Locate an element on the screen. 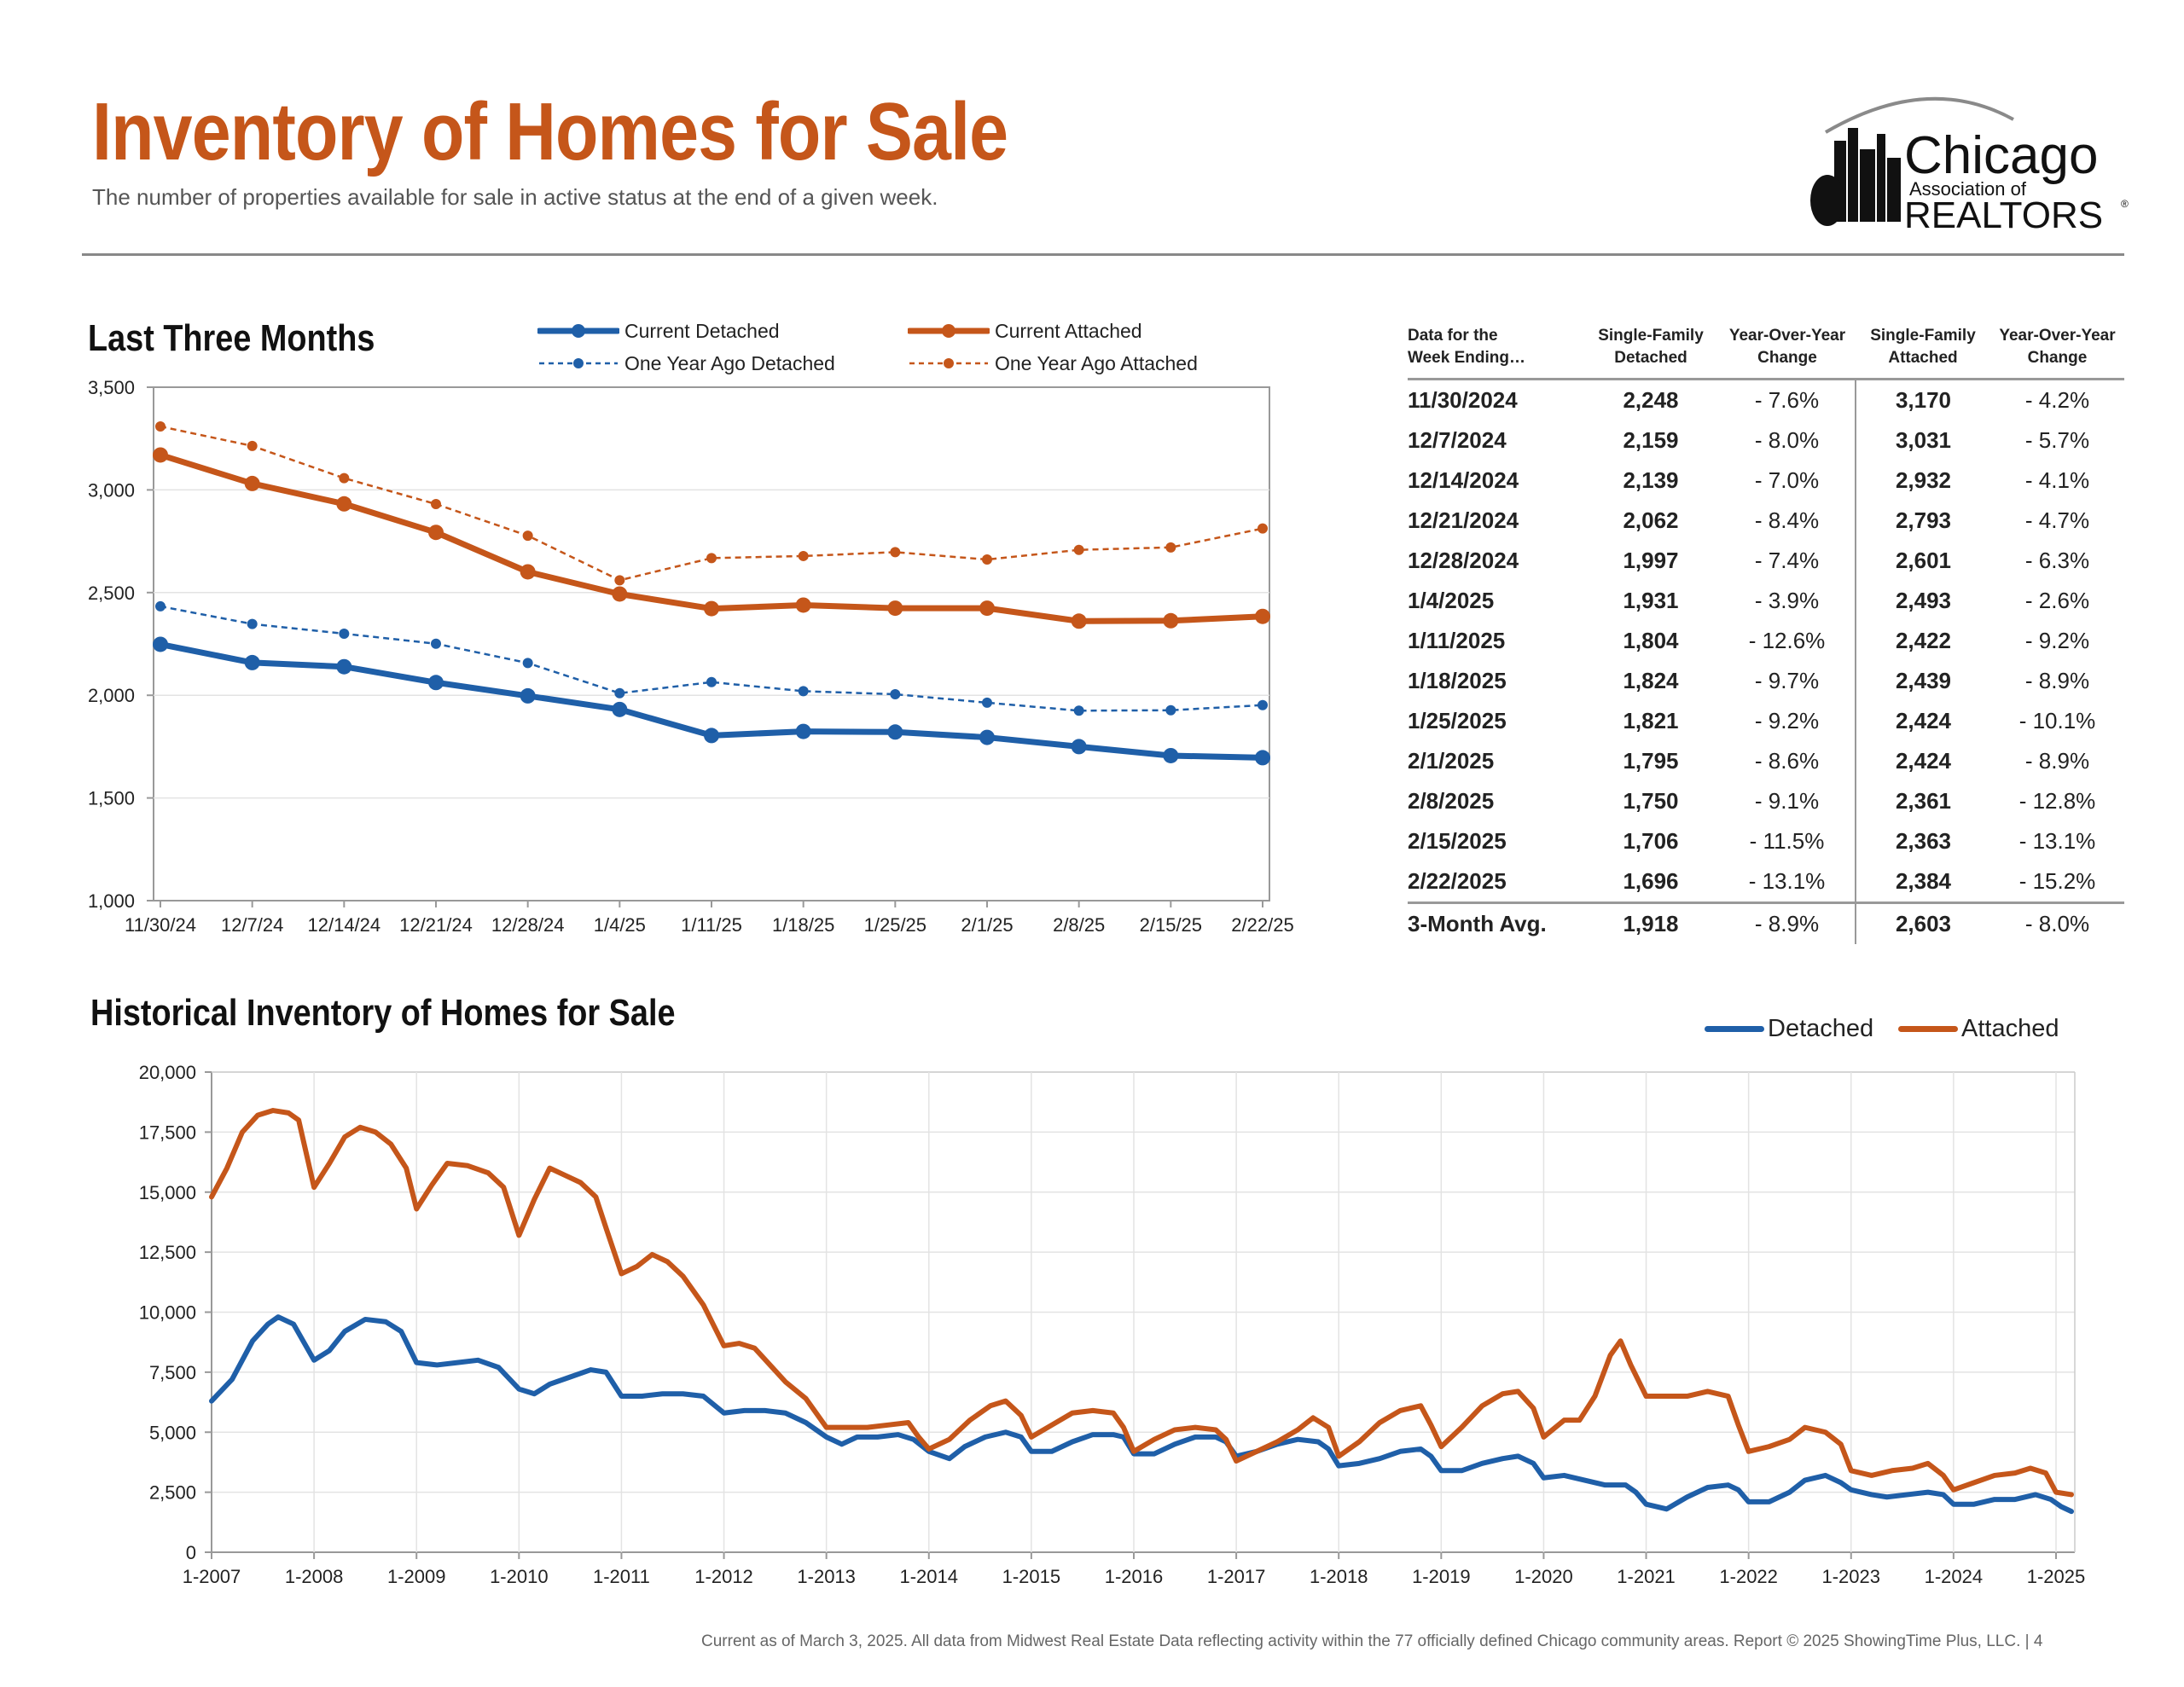 The width and height of the screenshot is (2184, 1687). y-tick-label: 15,000 is located at coordinates (168, 1193).